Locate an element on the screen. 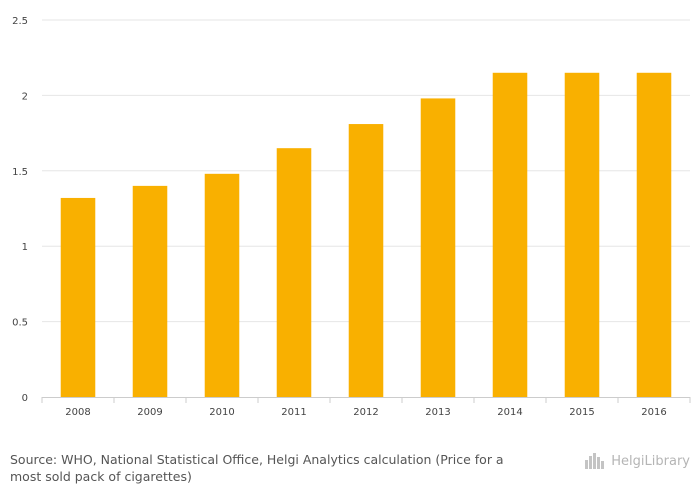 Image resolution: width=700 pixels, height=500 pixels. x-tick-label: 2008 is located at coordinates (77, 412).